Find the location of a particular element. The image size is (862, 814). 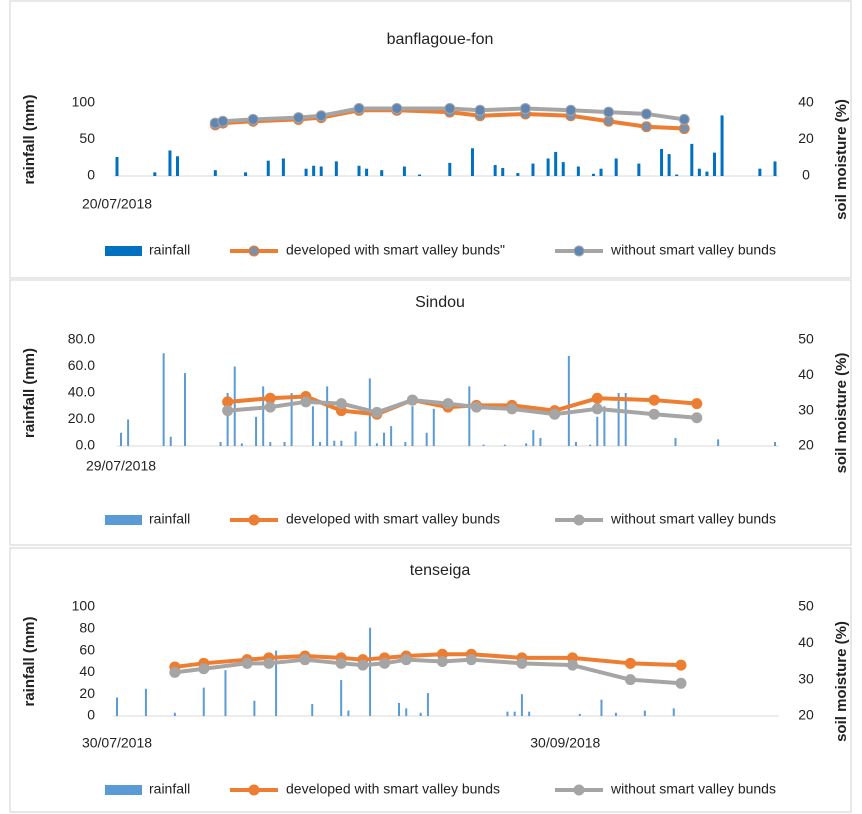

y-tick-label: 100 is located at coordinates (84, 102).